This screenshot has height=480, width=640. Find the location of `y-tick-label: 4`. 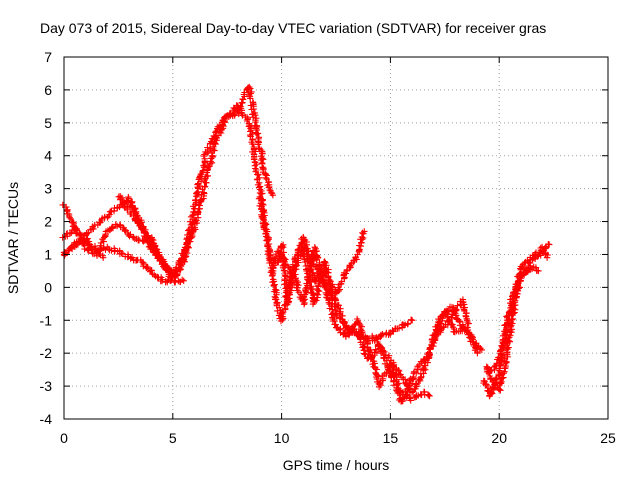

y-tick-label: 4 is located at coordinates (48, 156).